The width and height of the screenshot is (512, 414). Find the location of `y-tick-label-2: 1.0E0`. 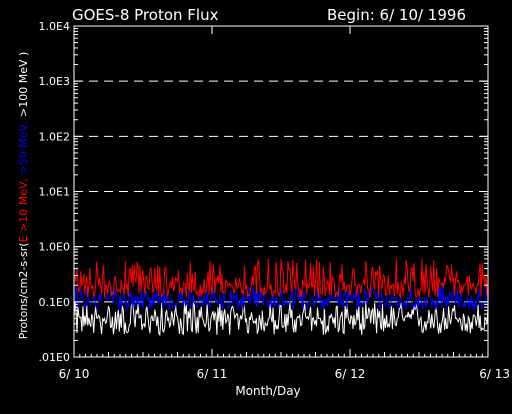

y-tick-label-2: 1.0E0 is located at coordinates (54, 247).